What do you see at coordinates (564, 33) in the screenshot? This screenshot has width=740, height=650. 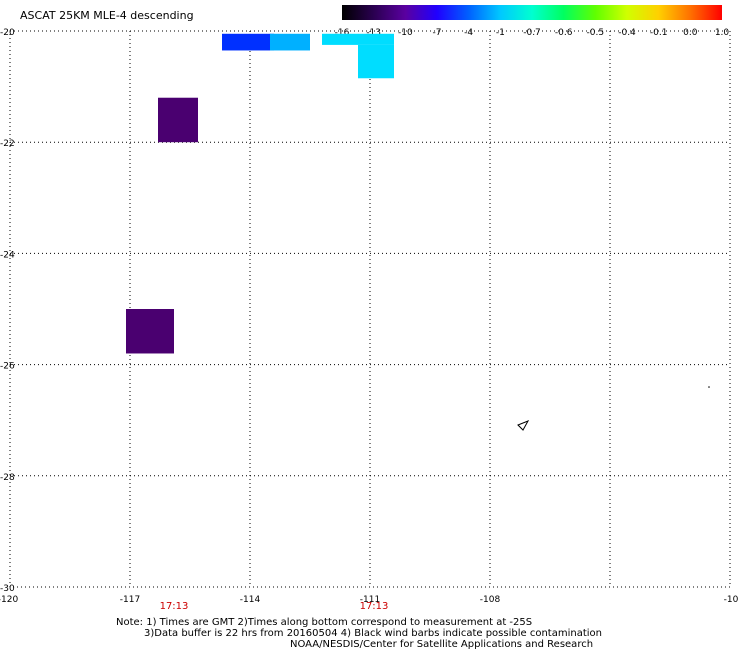 I see `colorbar-label: -0.6` at bounding box center [564, 33].